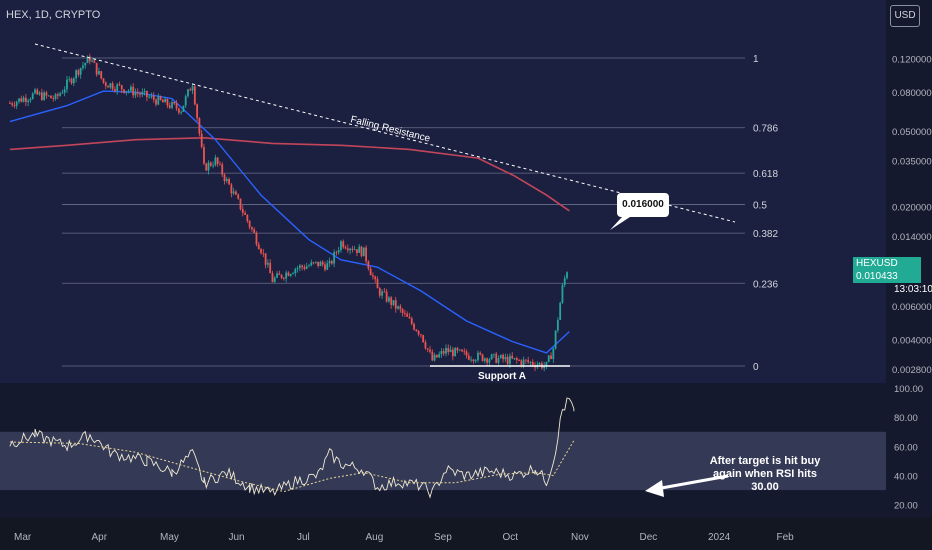  I want to click on price-tag-timer: 13:03:10, so click(913, 289).